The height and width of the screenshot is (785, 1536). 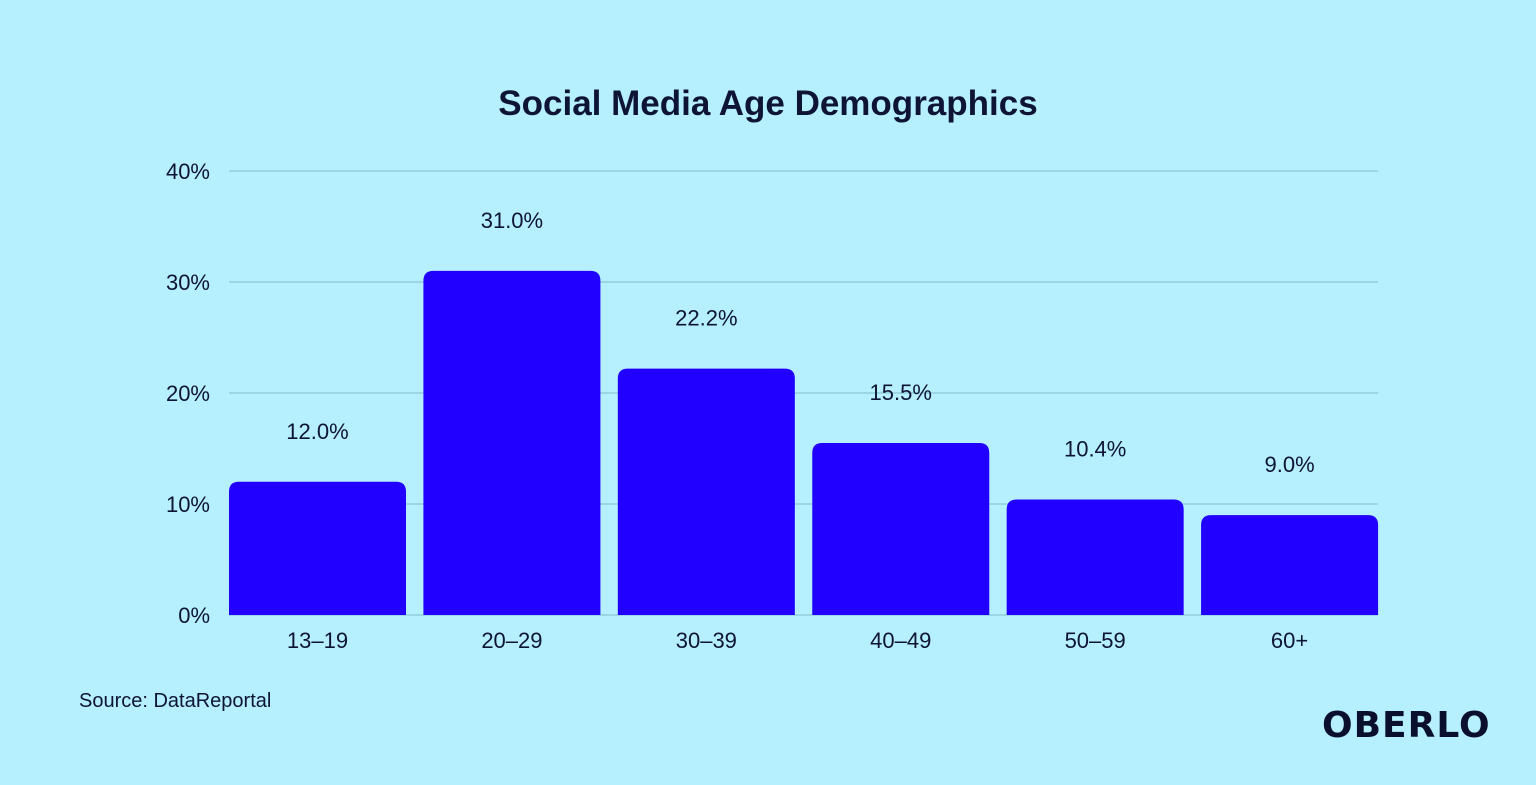 What do you see at coordinates (1095, 449) in the screenshot?
I see `data-label: 10.4%` at bounding box center [1095, 449].